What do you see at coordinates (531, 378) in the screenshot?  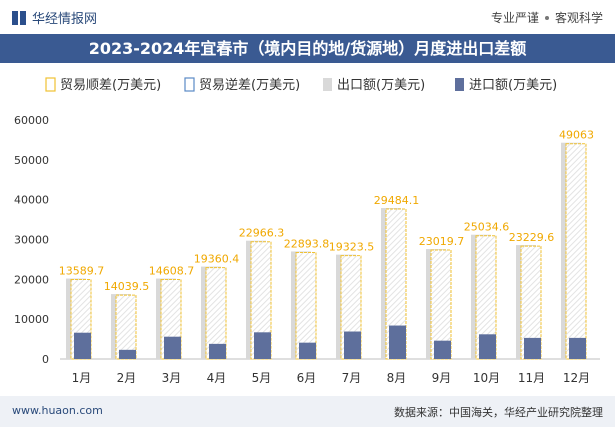 I see `x-tick-label: 11月` at bounding box center [531, 378].